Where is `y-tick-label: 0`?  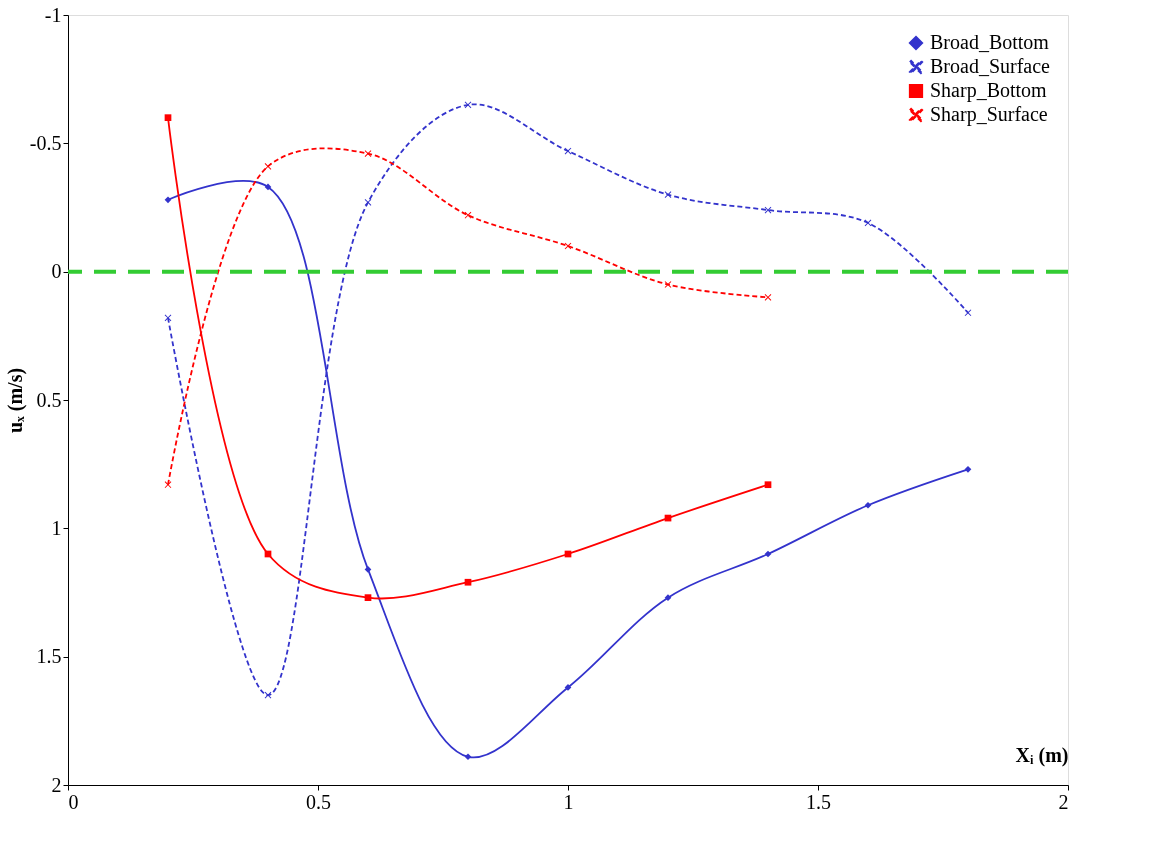 y-tick-label: 0 is located at coordinates (56, 271).